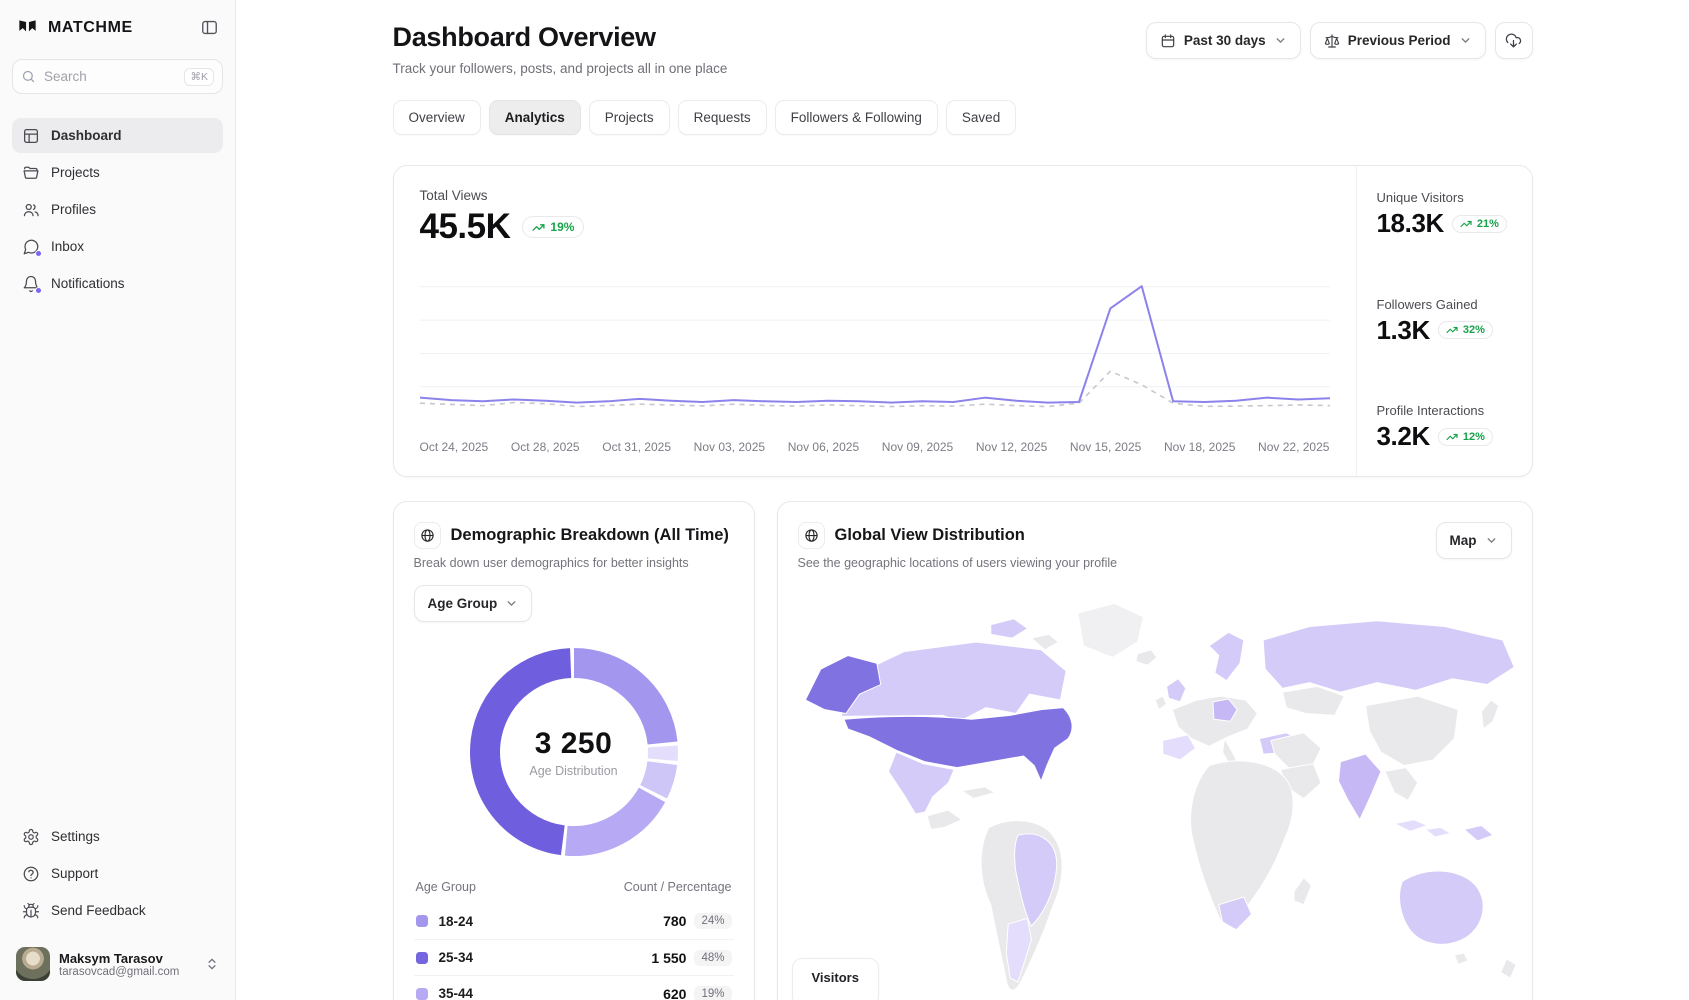 This screenshot has width=1689, height=1000. What do you see at coordinates (1332, 41) in the screenshot?
I see `scale-icon` at bounding box center [1332, 41].